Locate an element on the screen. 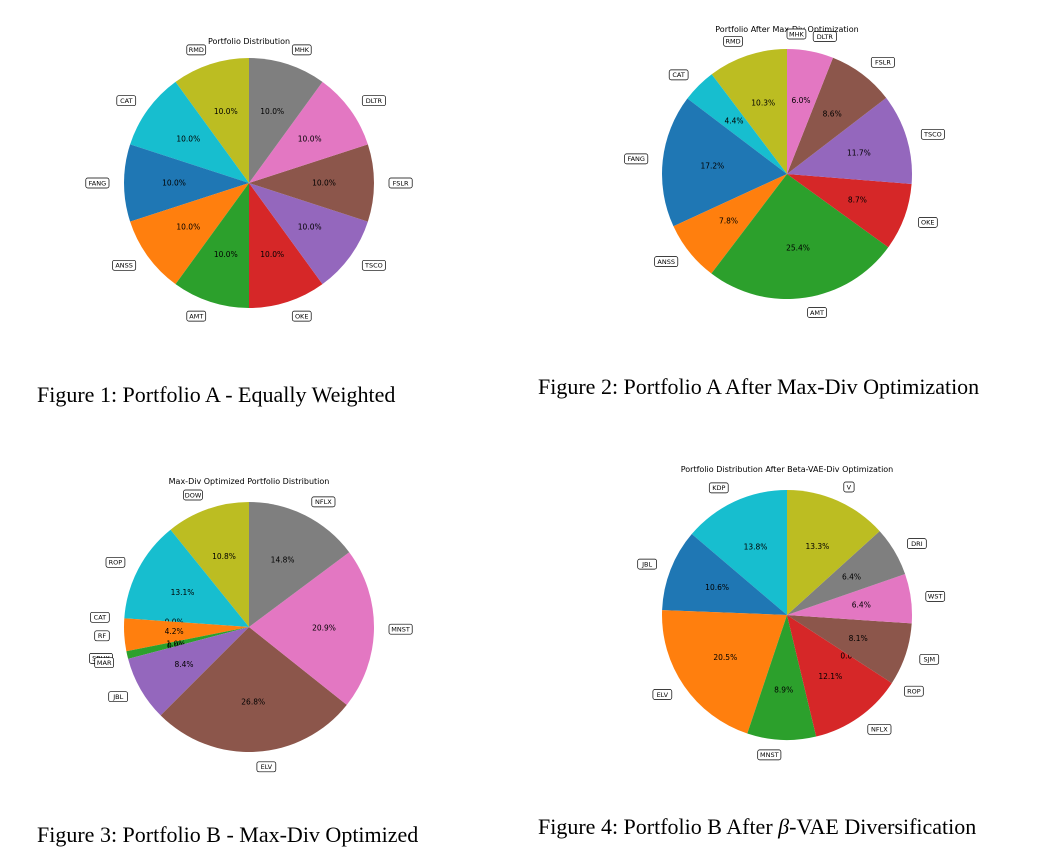 This screenshot has height=864, width=1048. pct-label-wst: 6.4% is located at coordinates (861, 605).